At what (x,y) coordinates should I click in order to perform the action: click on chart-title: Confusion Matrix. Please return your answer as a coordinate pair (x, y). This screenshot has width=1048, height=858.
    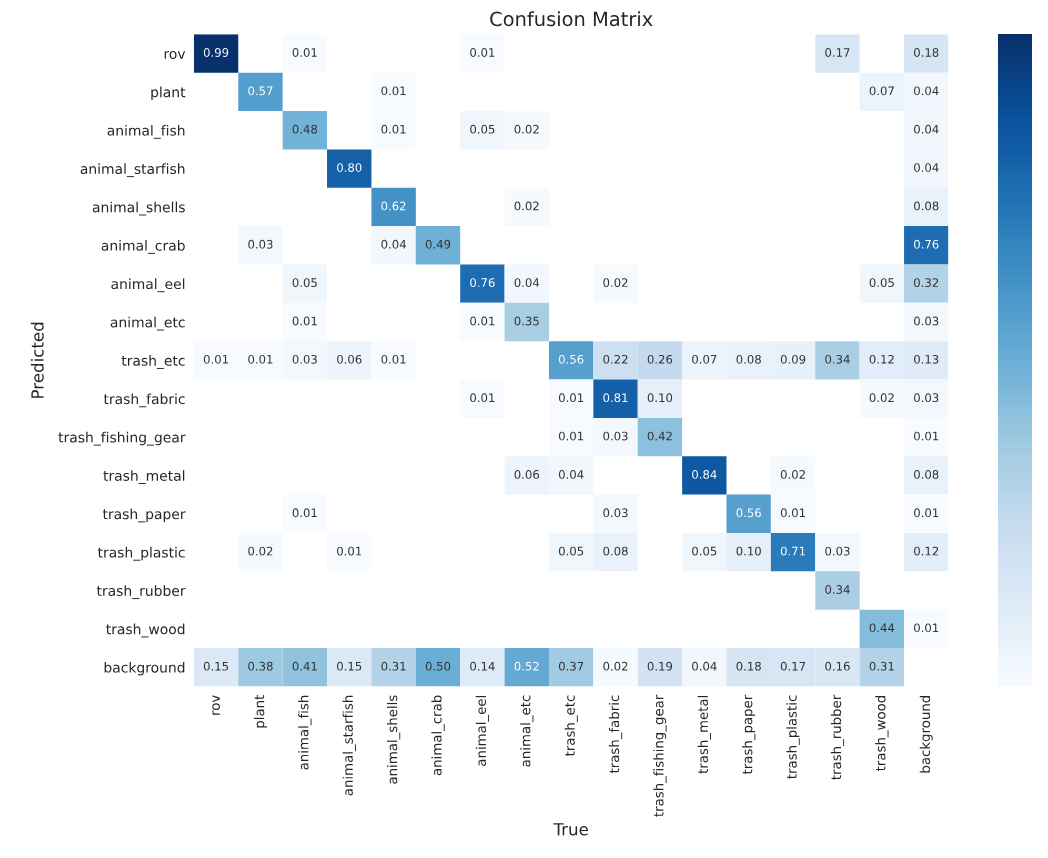
    Looking at the image, I should click on (571, 19).